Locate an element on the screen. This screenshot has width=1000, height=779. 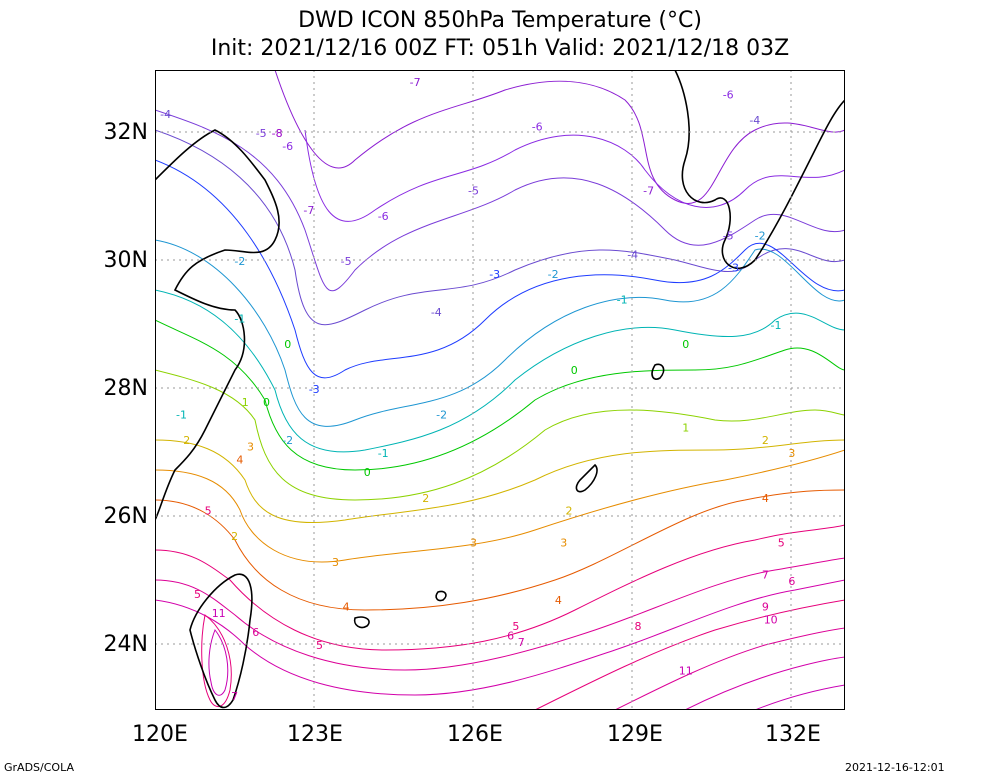
taiwan-coast is located at coordinates (221, 641).